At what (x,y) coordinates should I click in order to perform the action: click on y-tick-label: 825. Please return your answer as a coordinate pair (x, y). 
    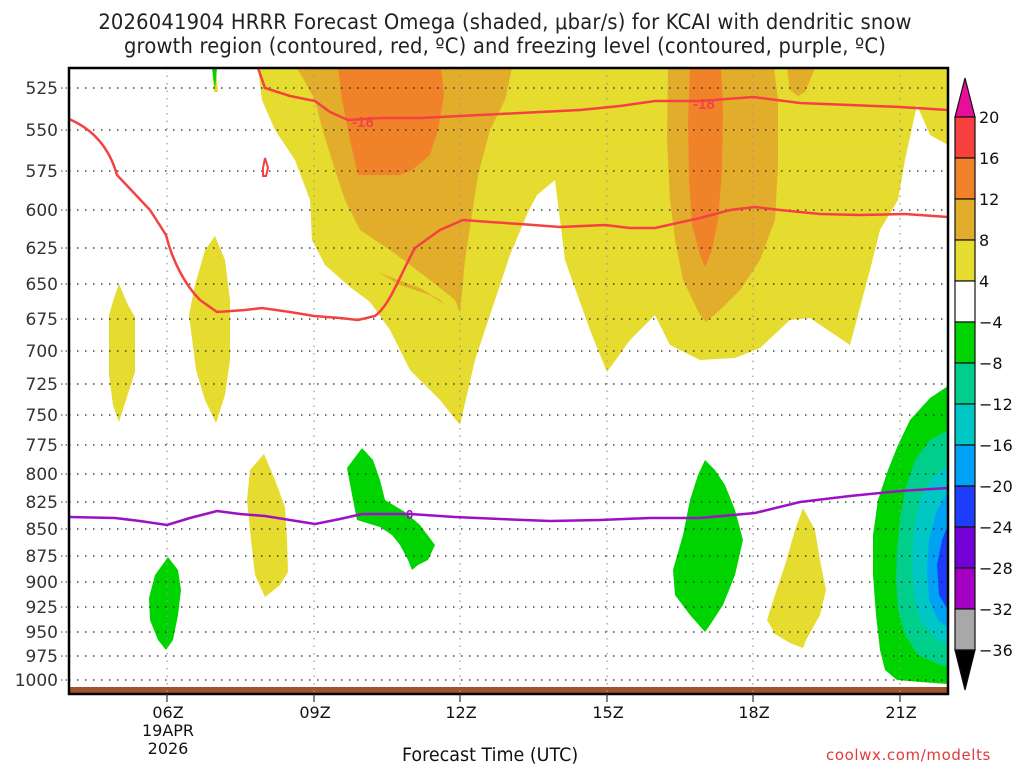
    Looking at the image, I should click on (42, 503).